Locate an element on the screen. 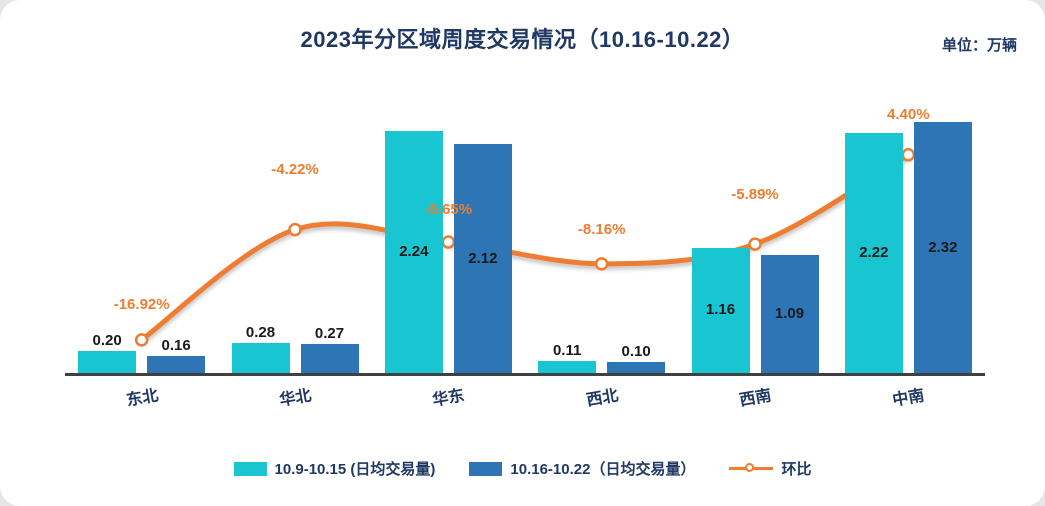  legend-line-marker is located at coordinates (751, 469).